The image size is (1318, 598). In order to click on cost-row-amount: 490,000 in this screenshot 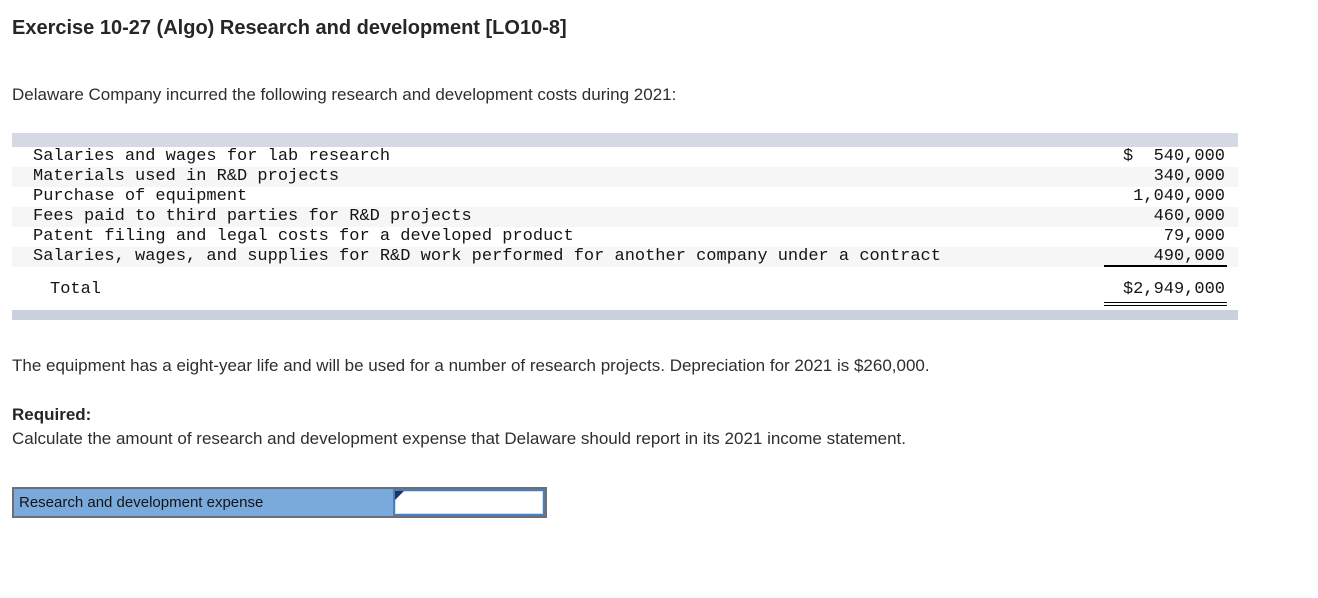, I will do `click(1165, 257)`.